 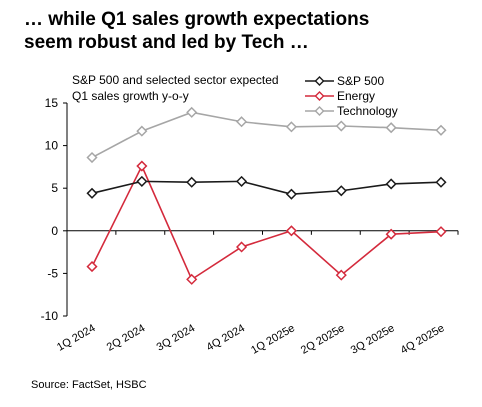 What do you see at coordinates (323, 339) in the screenshot?
I see `x-tick-label: 2Q 2025e` at bounding box center [323, 339].